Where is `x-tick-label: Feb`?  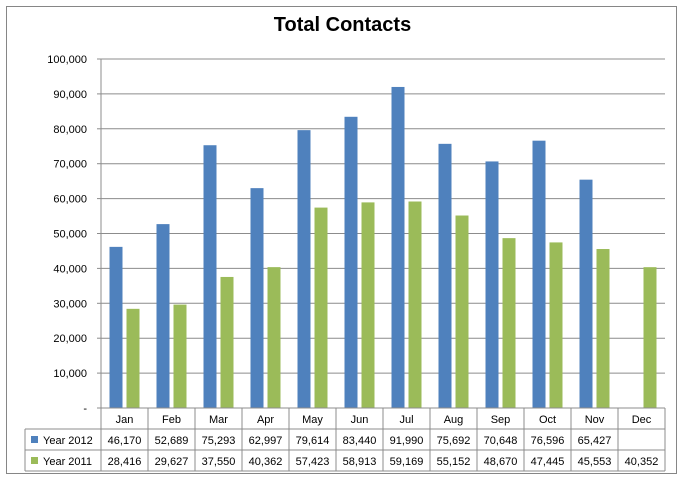
x-tick-label: Feb is located at coordinates (171, 420).